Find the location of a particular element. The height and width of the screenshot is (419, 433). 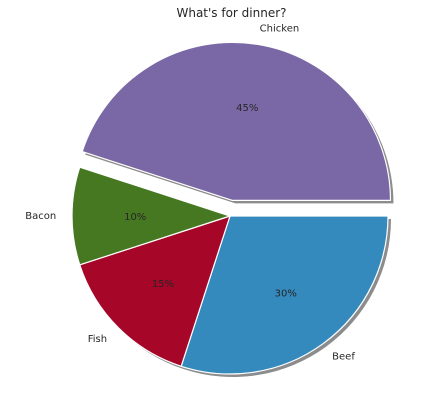

pct-label-fish: 15% is located at coordinates (163, 284).